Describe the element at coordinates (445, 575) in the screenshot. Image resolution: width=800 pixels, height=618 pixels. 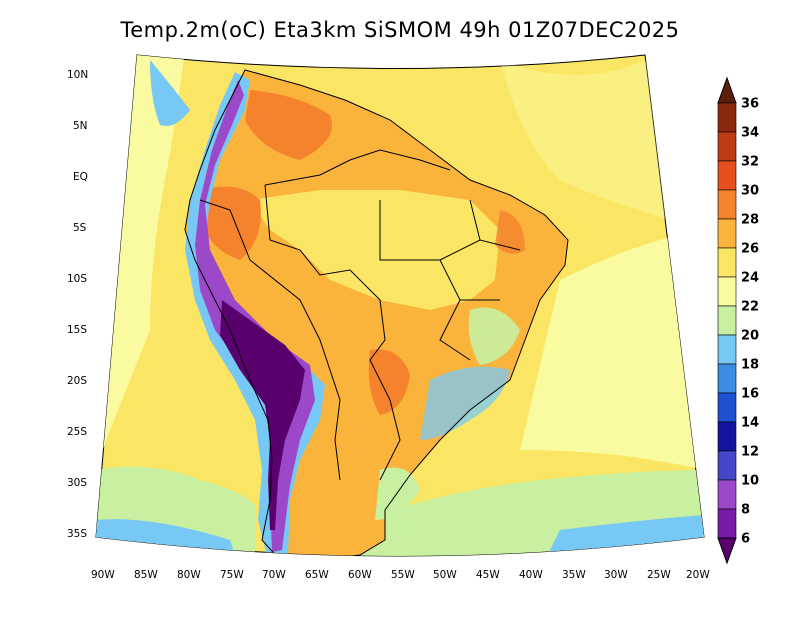
I see `lon-label-50w: 50W` at that location.